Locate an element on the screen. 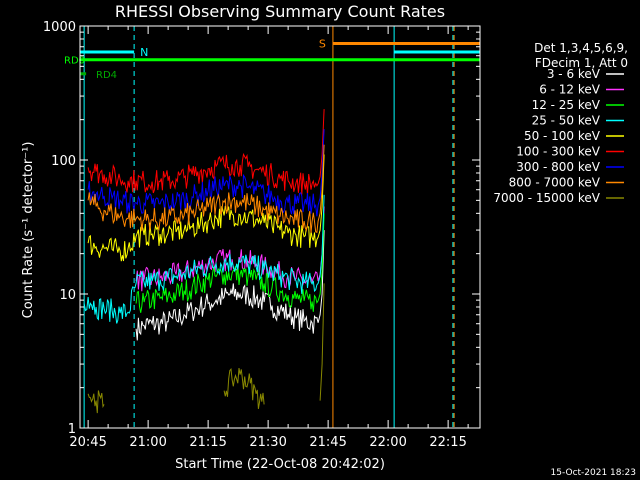  y-tick-label: 1 is located at coordinates (72, 429).